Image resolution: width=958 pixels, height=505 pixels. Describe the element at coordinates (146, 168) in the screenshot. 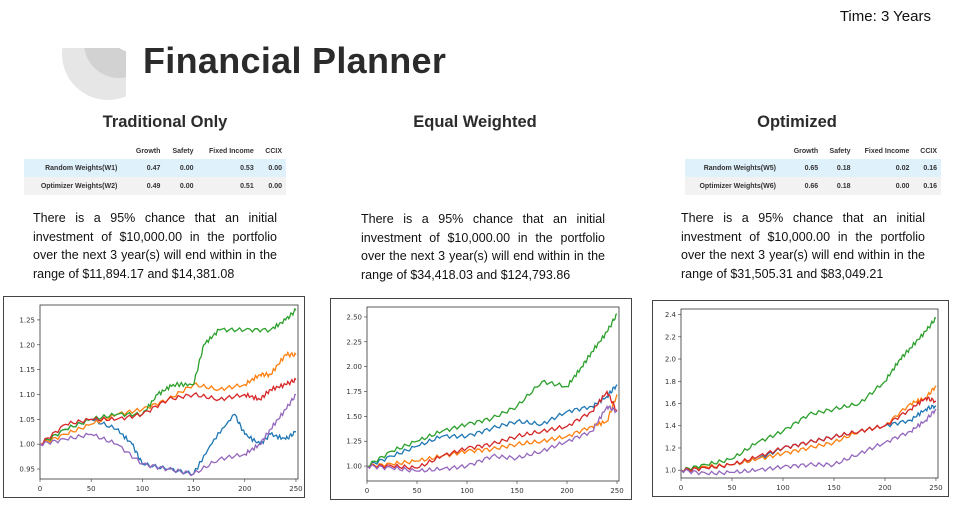

I see `table-cell: 0.47` at that location.